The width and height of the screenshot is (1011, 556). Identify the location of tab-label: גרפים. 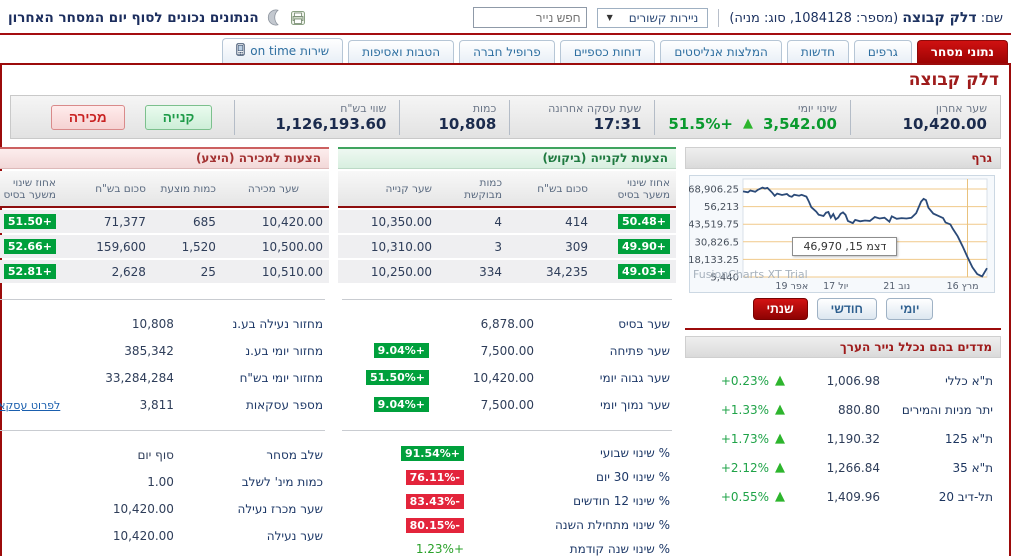
(882, 52).